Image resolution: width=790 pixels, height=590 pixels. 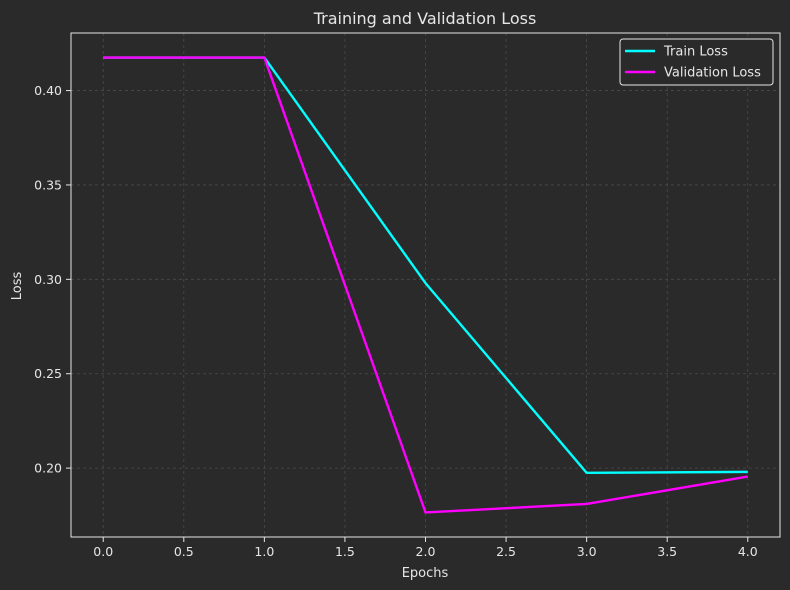 What do you see at coordinates (264, 551) in the screenshot?
I see `x-tick-label: 1.0` at bounding box center [264, 551].